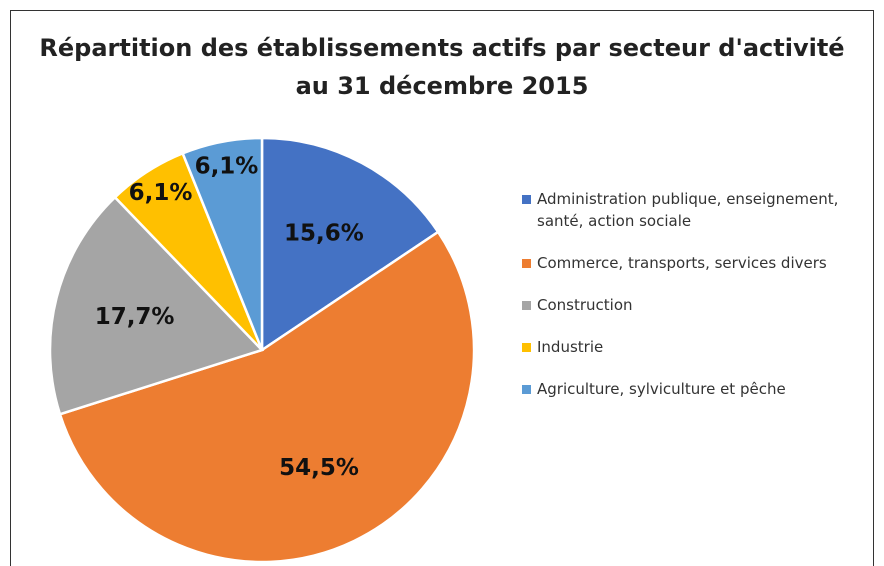 The width and height of the screenshot is (884, 566). I want to click on legend-label: Commerce, transports, services divers, so click(682, 263).